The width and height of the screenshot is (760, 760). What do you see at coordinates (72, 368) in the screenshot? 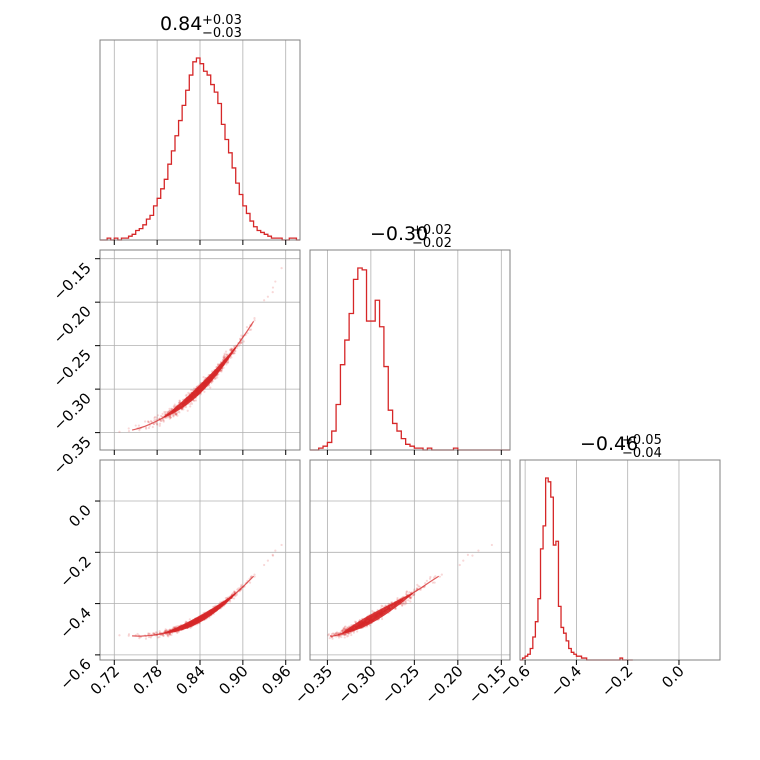
I see `ytick-label-1-2: −0.25` at bounding box center [72, 368].